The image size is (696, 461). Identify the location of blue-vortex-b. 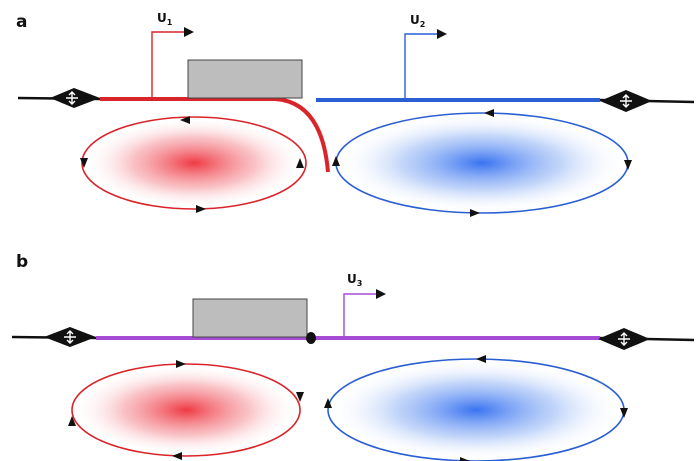
(476, 409).